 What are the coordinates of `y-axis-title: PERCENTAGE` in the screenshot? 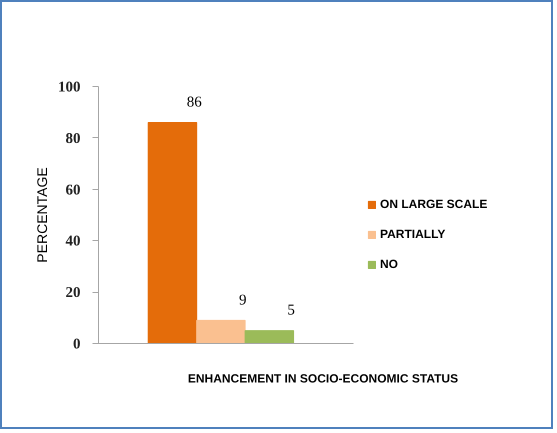 It's located at (42, 215).